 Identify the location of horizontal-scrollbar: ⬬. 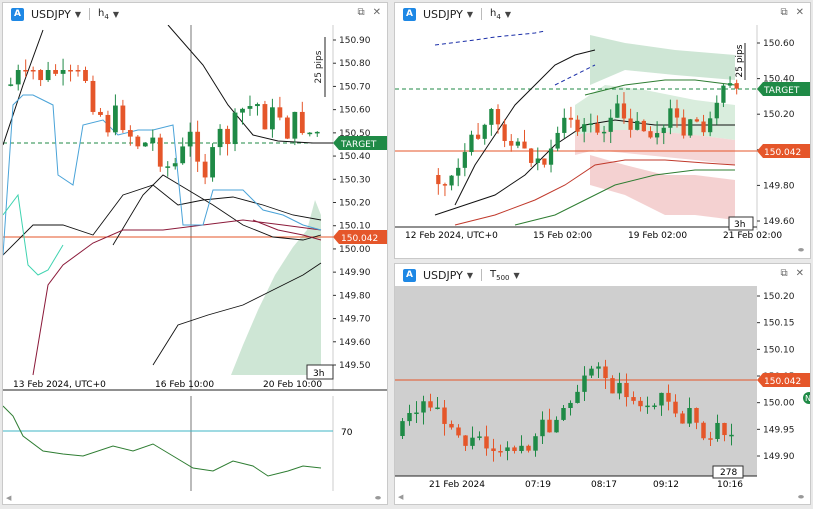
(801, 250).